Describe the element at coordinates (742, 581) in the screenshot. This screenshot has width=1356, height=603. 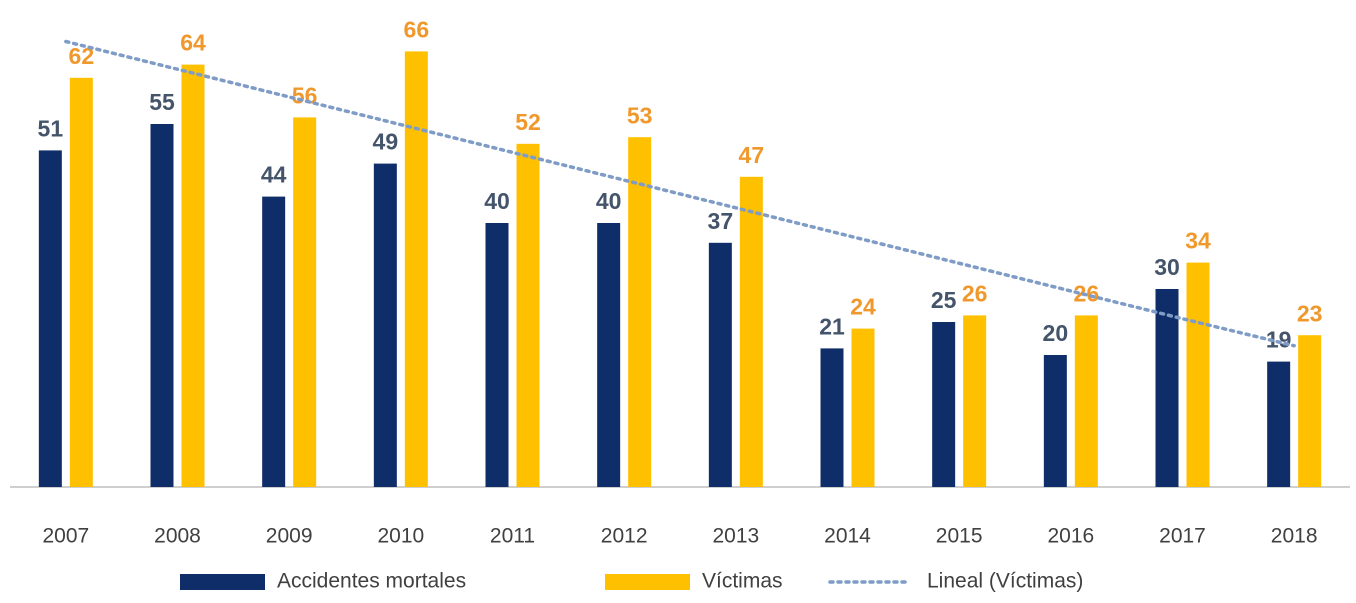
I see `legend-label: Víctimas` at that location.